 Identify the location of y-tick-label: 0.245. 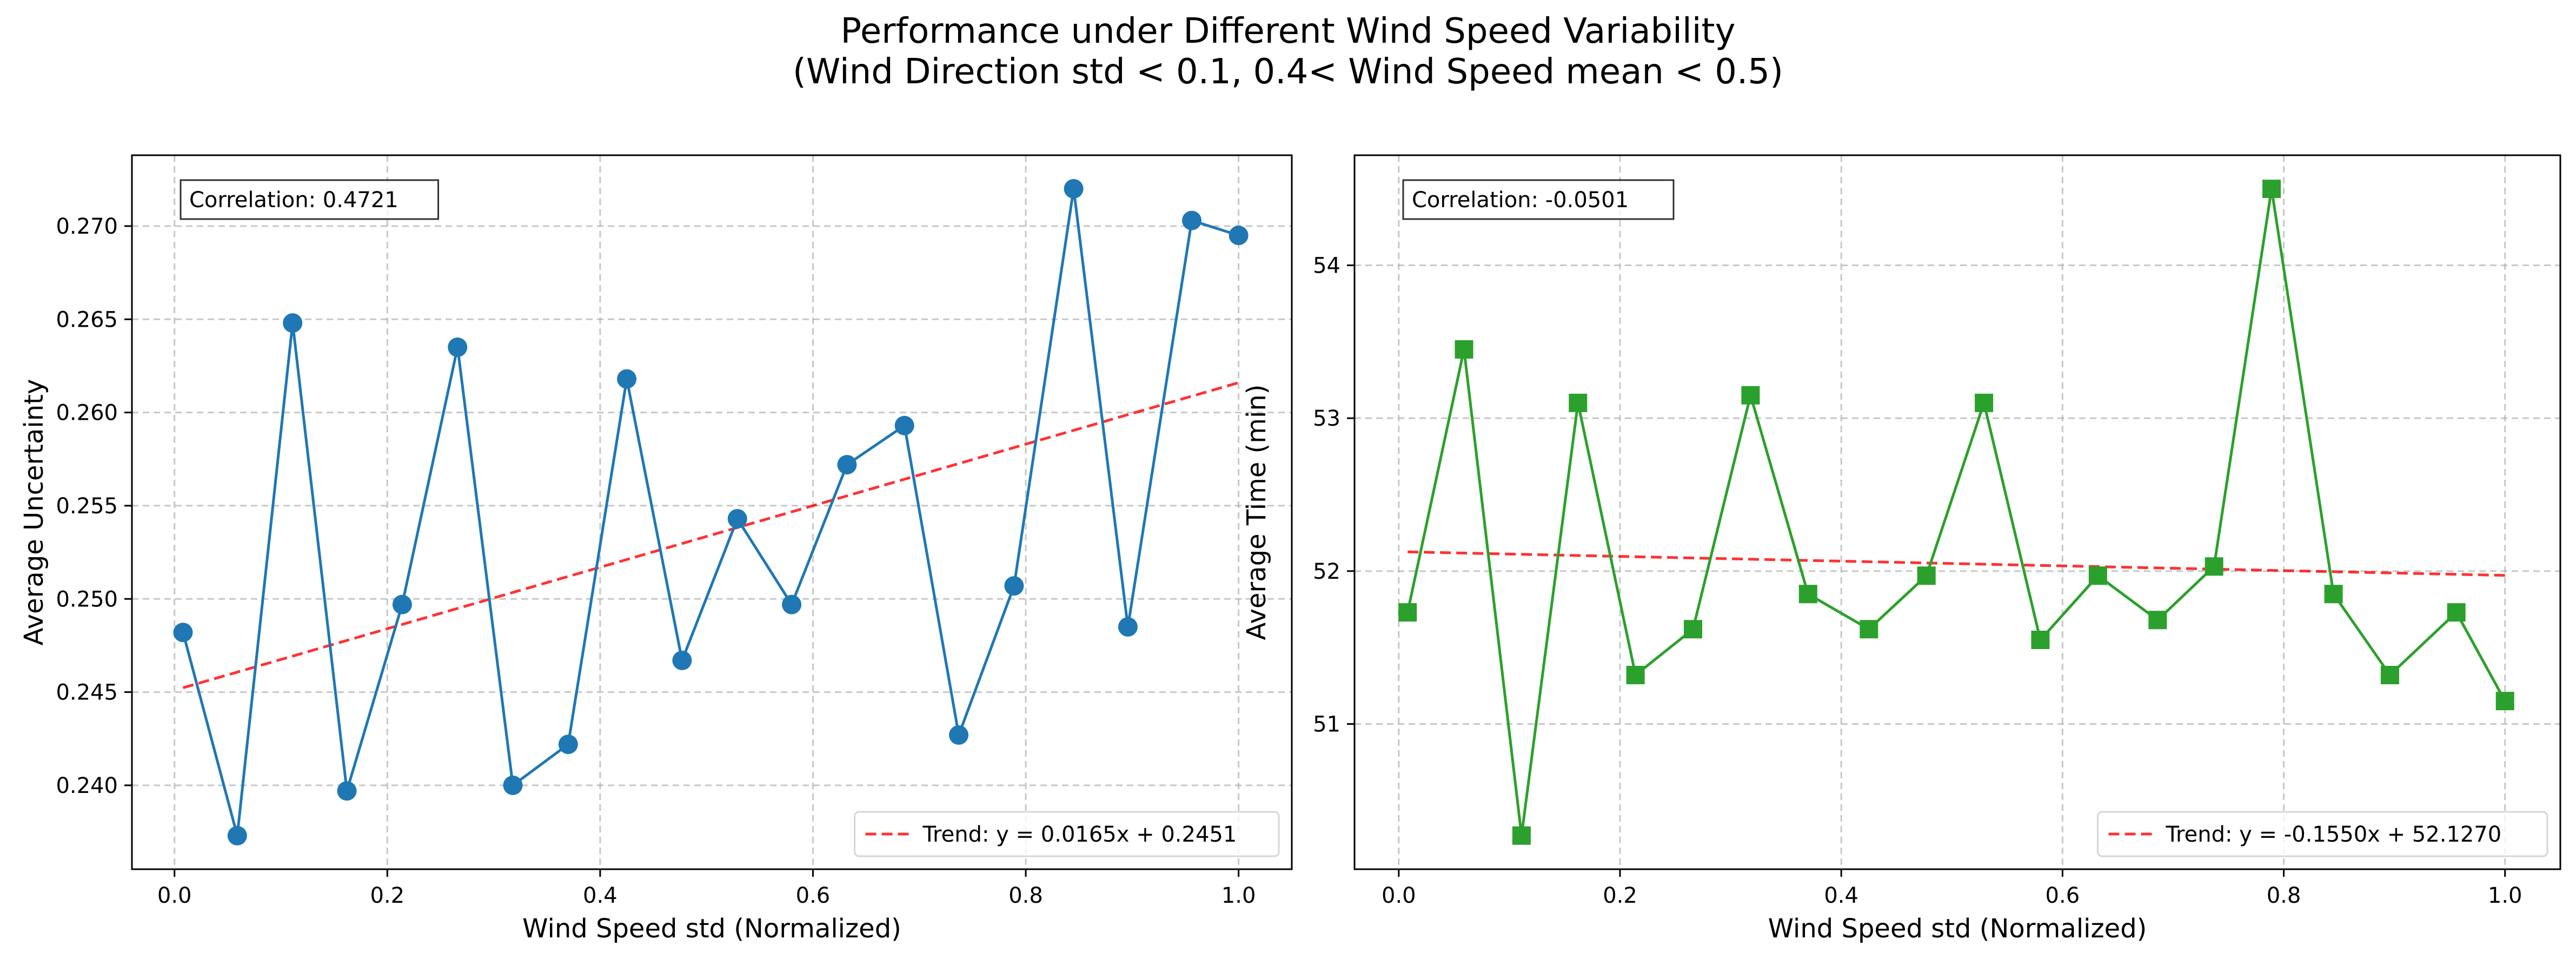
(87, 692).